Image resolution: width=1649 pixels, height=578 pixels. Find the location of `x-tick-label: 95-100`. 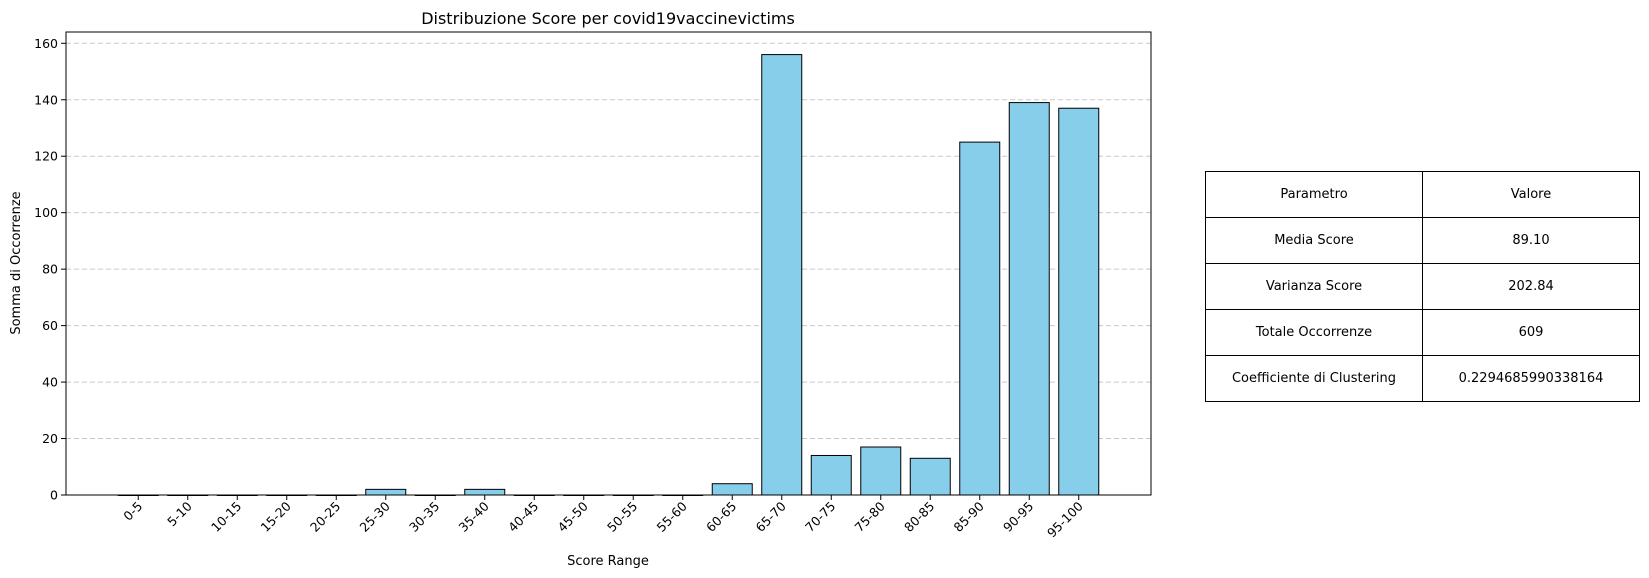

x-tick-label: 95-100 is located at coordinates (1065, 519).